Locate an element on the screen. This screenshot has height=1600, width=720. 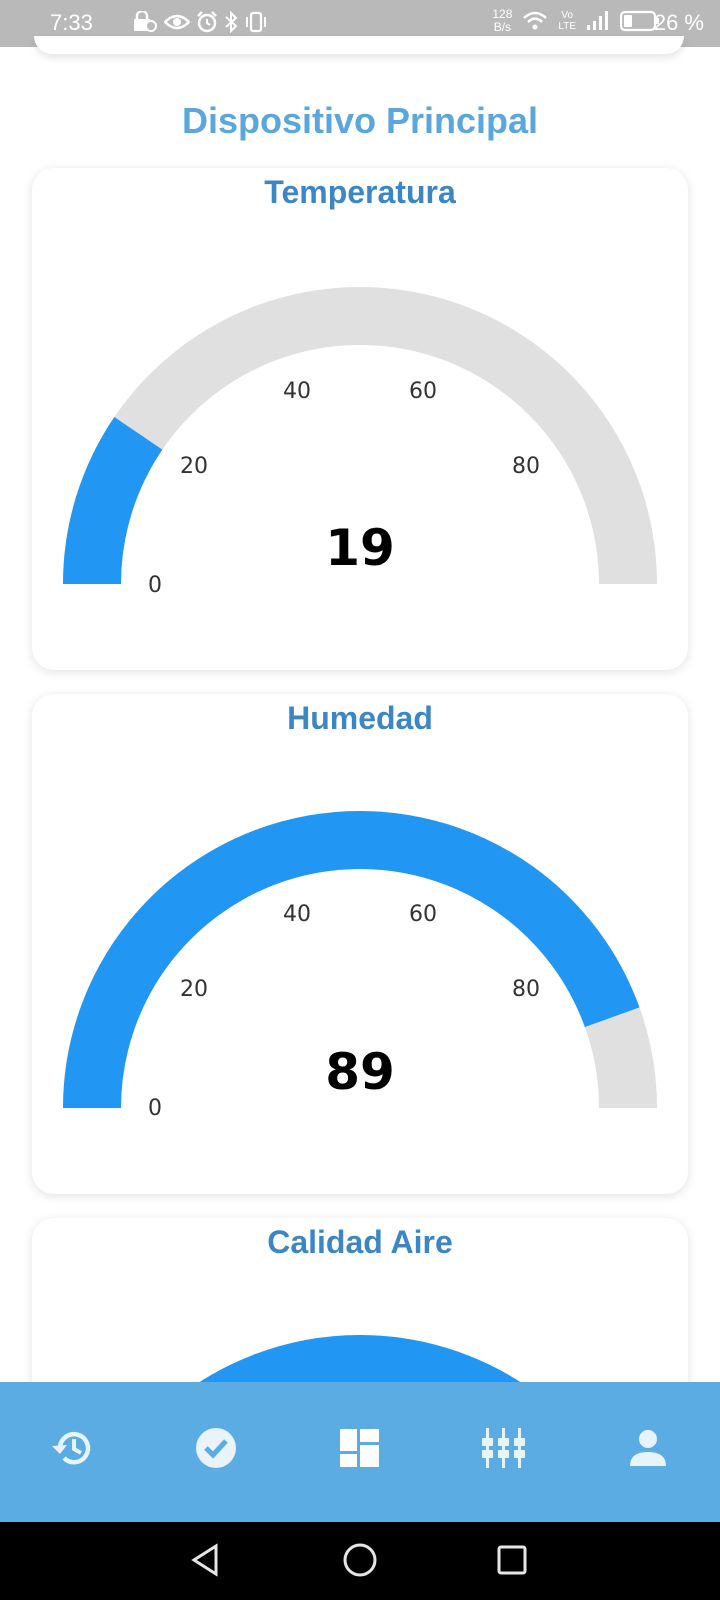
alarm-icon is located at coordinates (207, 22).